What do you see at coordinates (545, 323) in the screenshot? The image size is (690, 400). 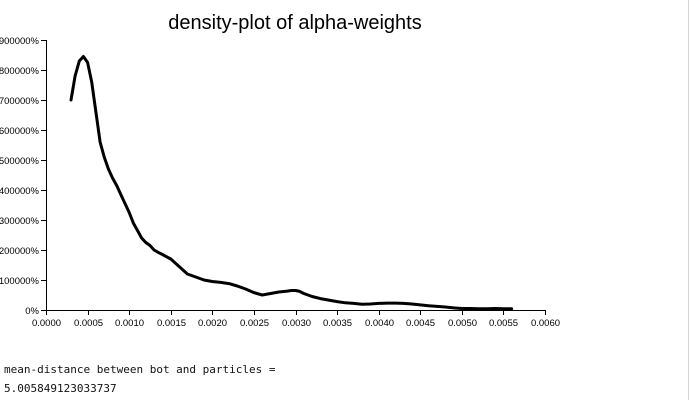 I see `x-tick-label: 0.0060` at bounding box center [545, 323].